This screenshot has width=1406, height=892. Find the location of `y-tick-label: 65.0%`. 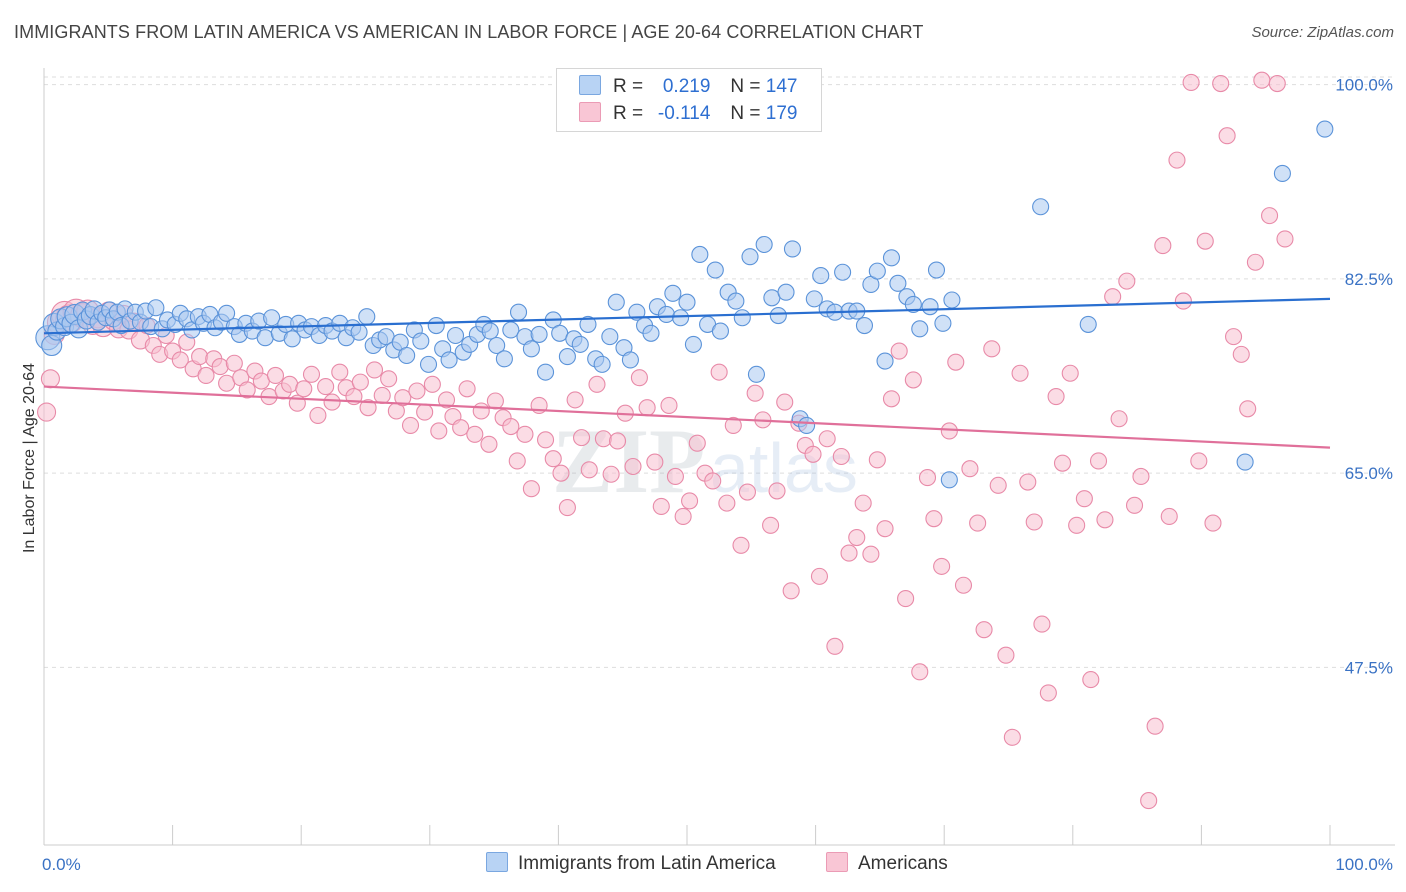

y-tick-label: 65.0% is located at coordinates (1369, 473).